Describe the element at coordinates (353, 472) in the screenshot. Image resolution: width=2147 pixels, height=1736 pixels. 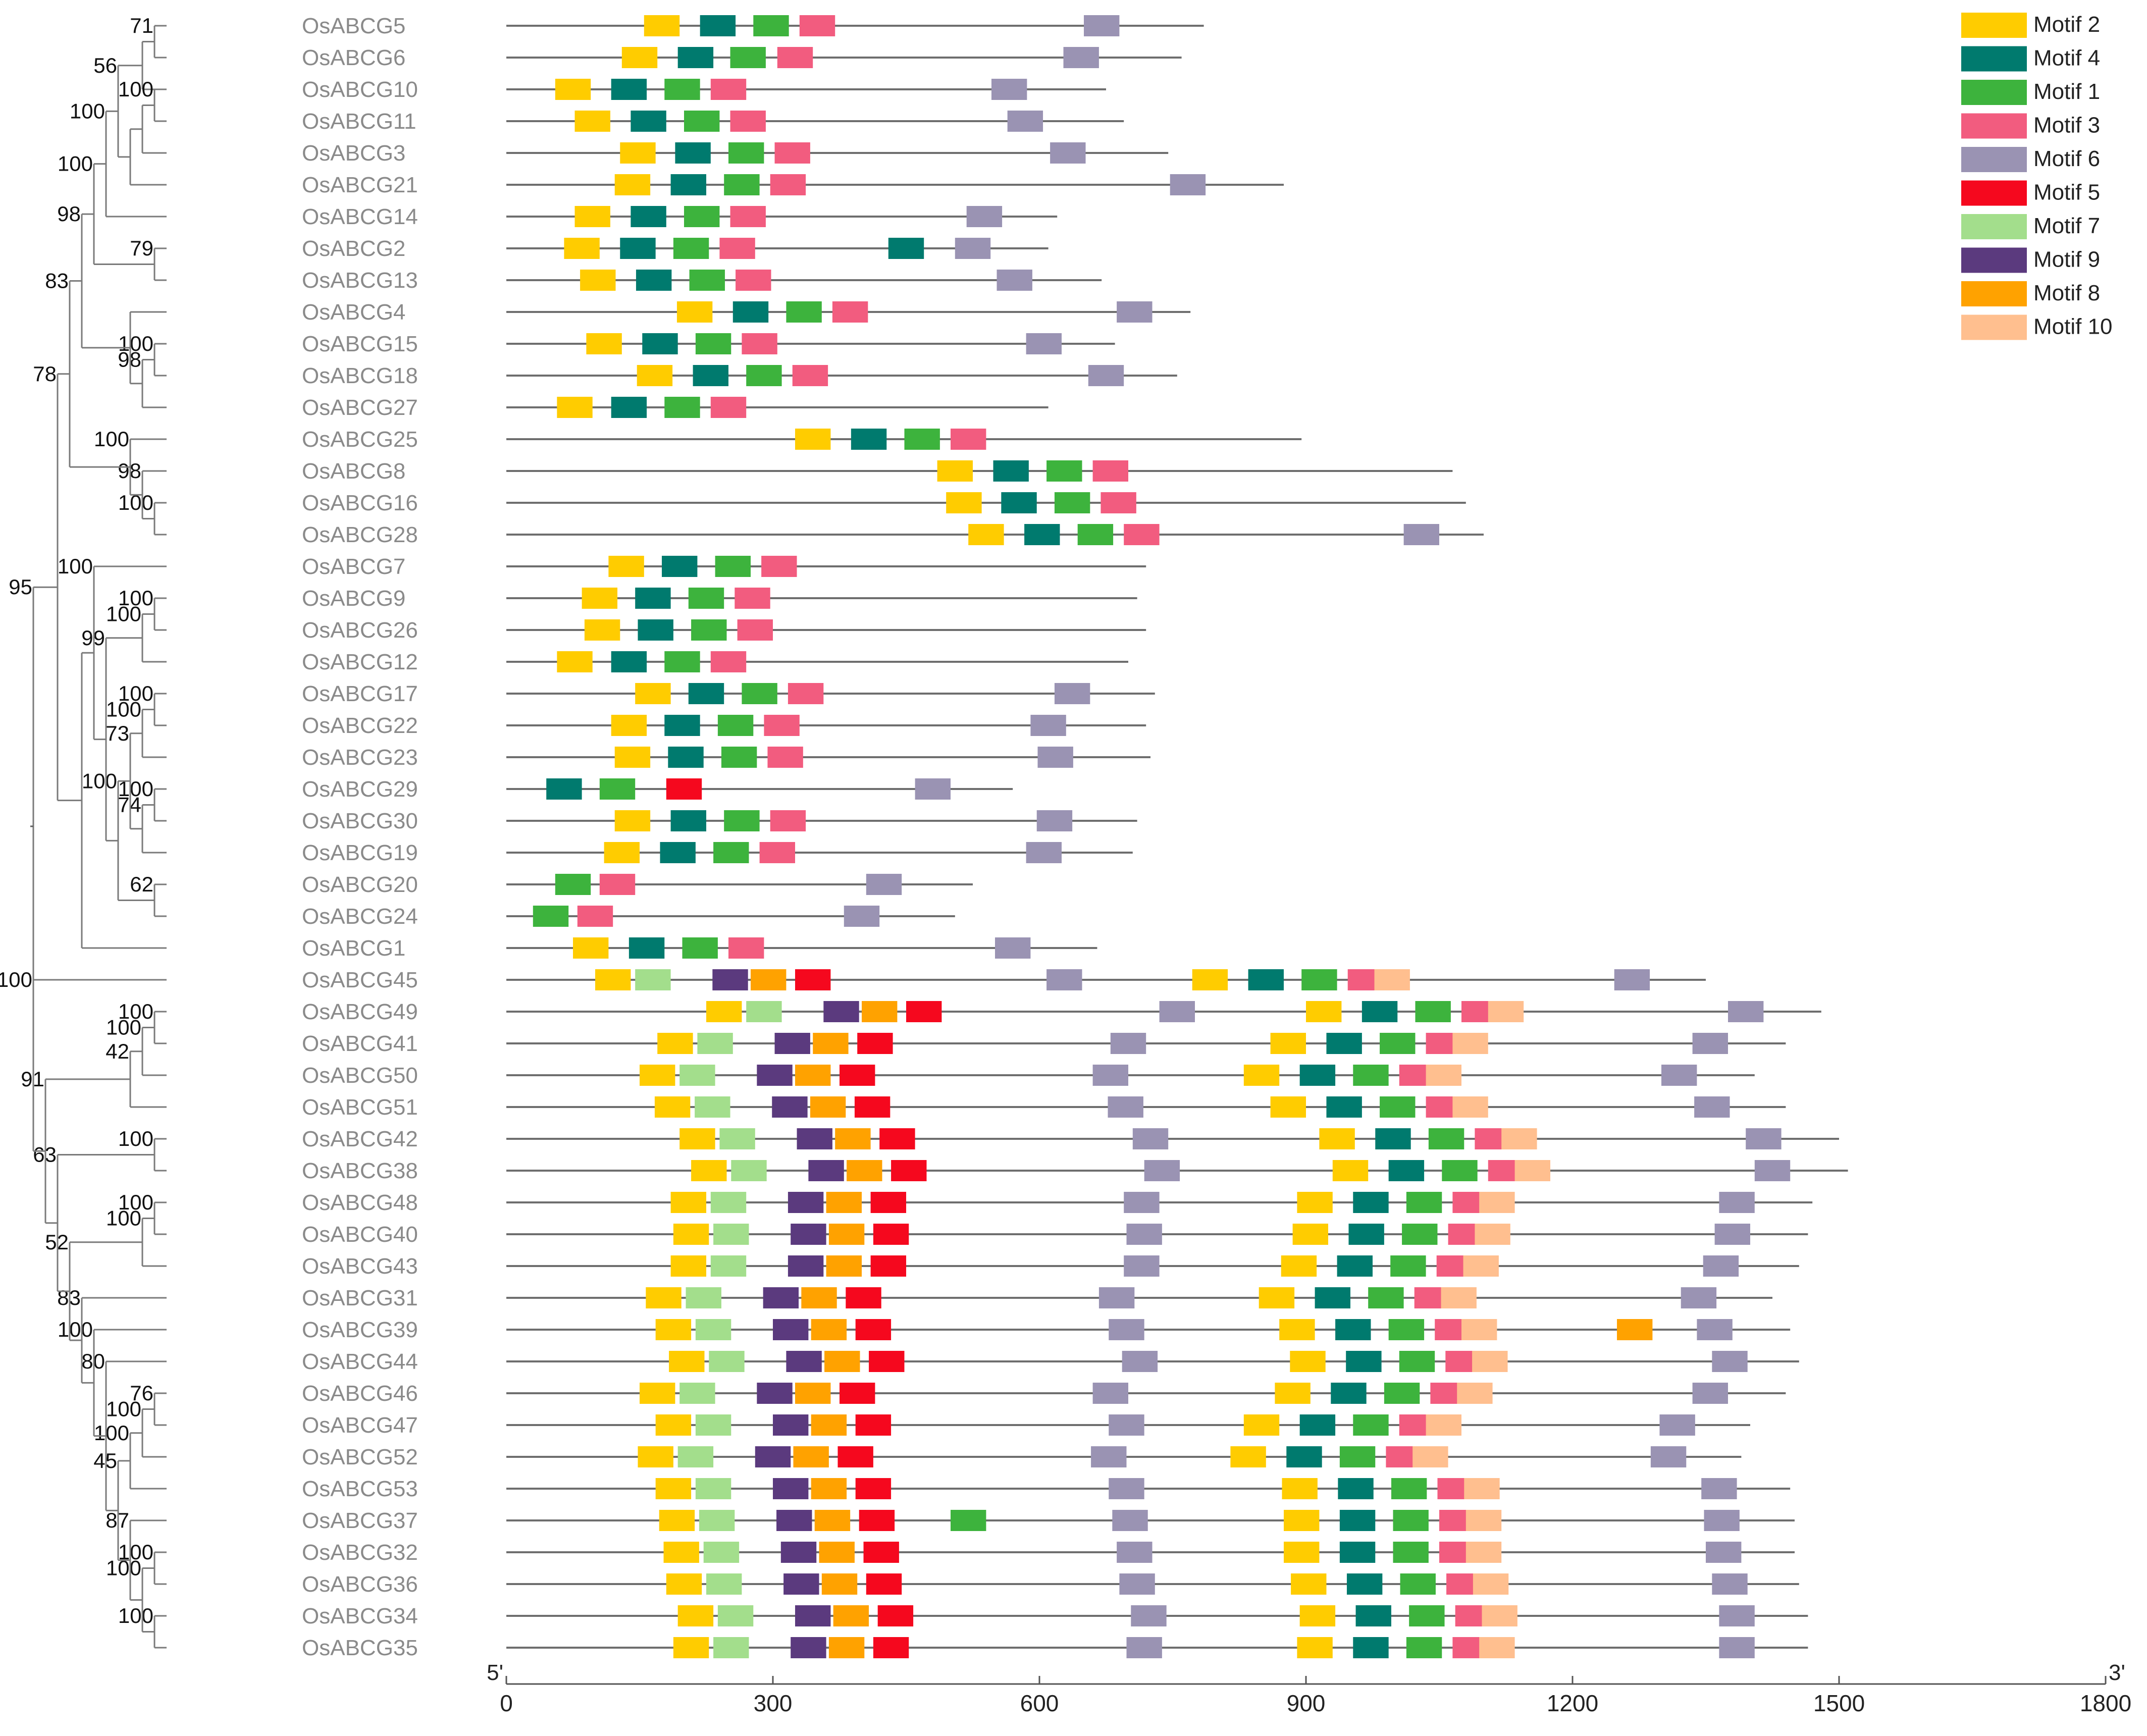
I see `protein-label-osabcg8: OsABCG8` at that location.